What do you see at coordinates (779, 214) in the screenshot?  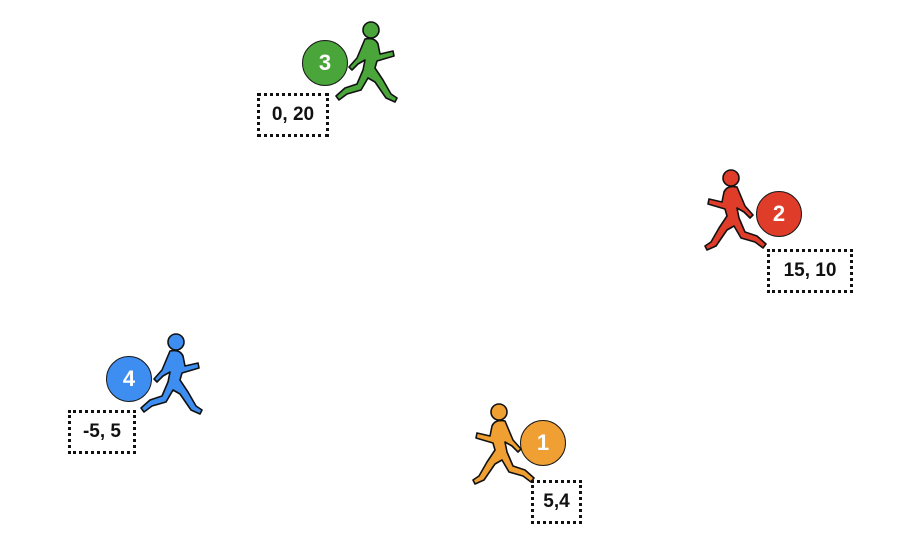 I see `runner-number-badge: 2` at bounding box center [779, 214].